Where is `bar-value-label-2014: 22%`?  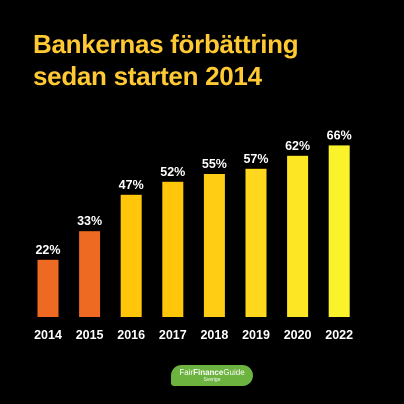 bar-value-label-2014: 22% is located at coordinates (47, 250).